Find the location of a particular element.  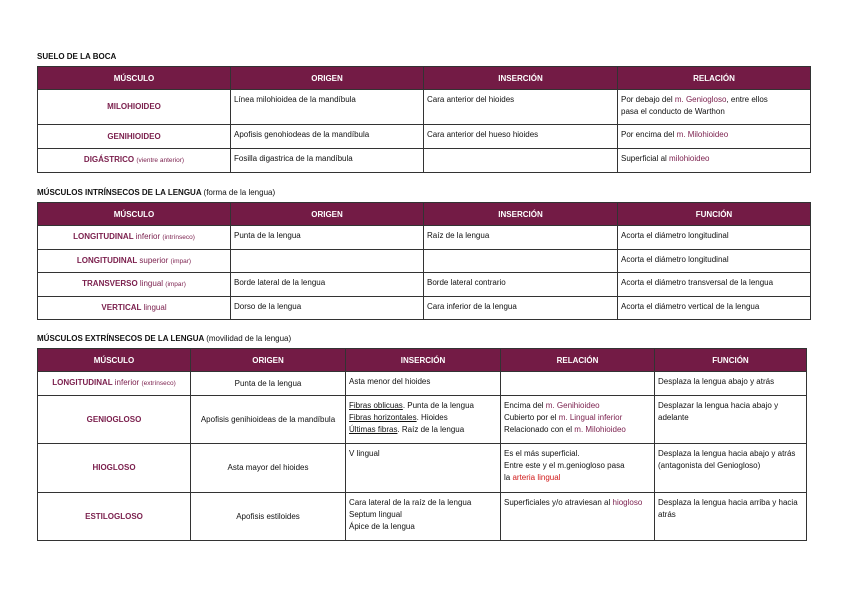

cell-line: Borde lateral de la lengua is located at coordinates (327, 283).